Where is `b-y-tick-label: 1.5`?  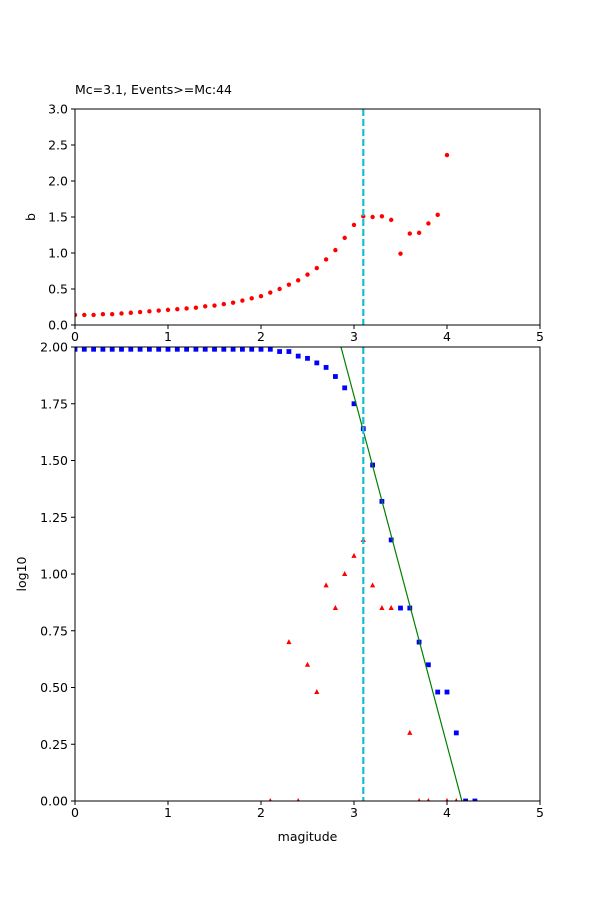
b-y-tick-label: 1.5 is located at coordinates (58, 217).